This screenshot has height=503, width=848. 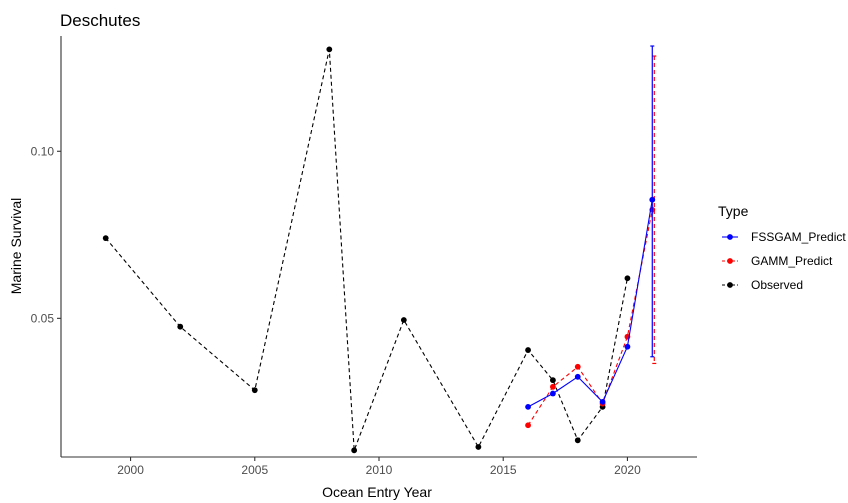 What do you see at coordinates (254, 470) in the screenshot?
I see `x-tick-label: 2005` at bounding box center [254, 470].